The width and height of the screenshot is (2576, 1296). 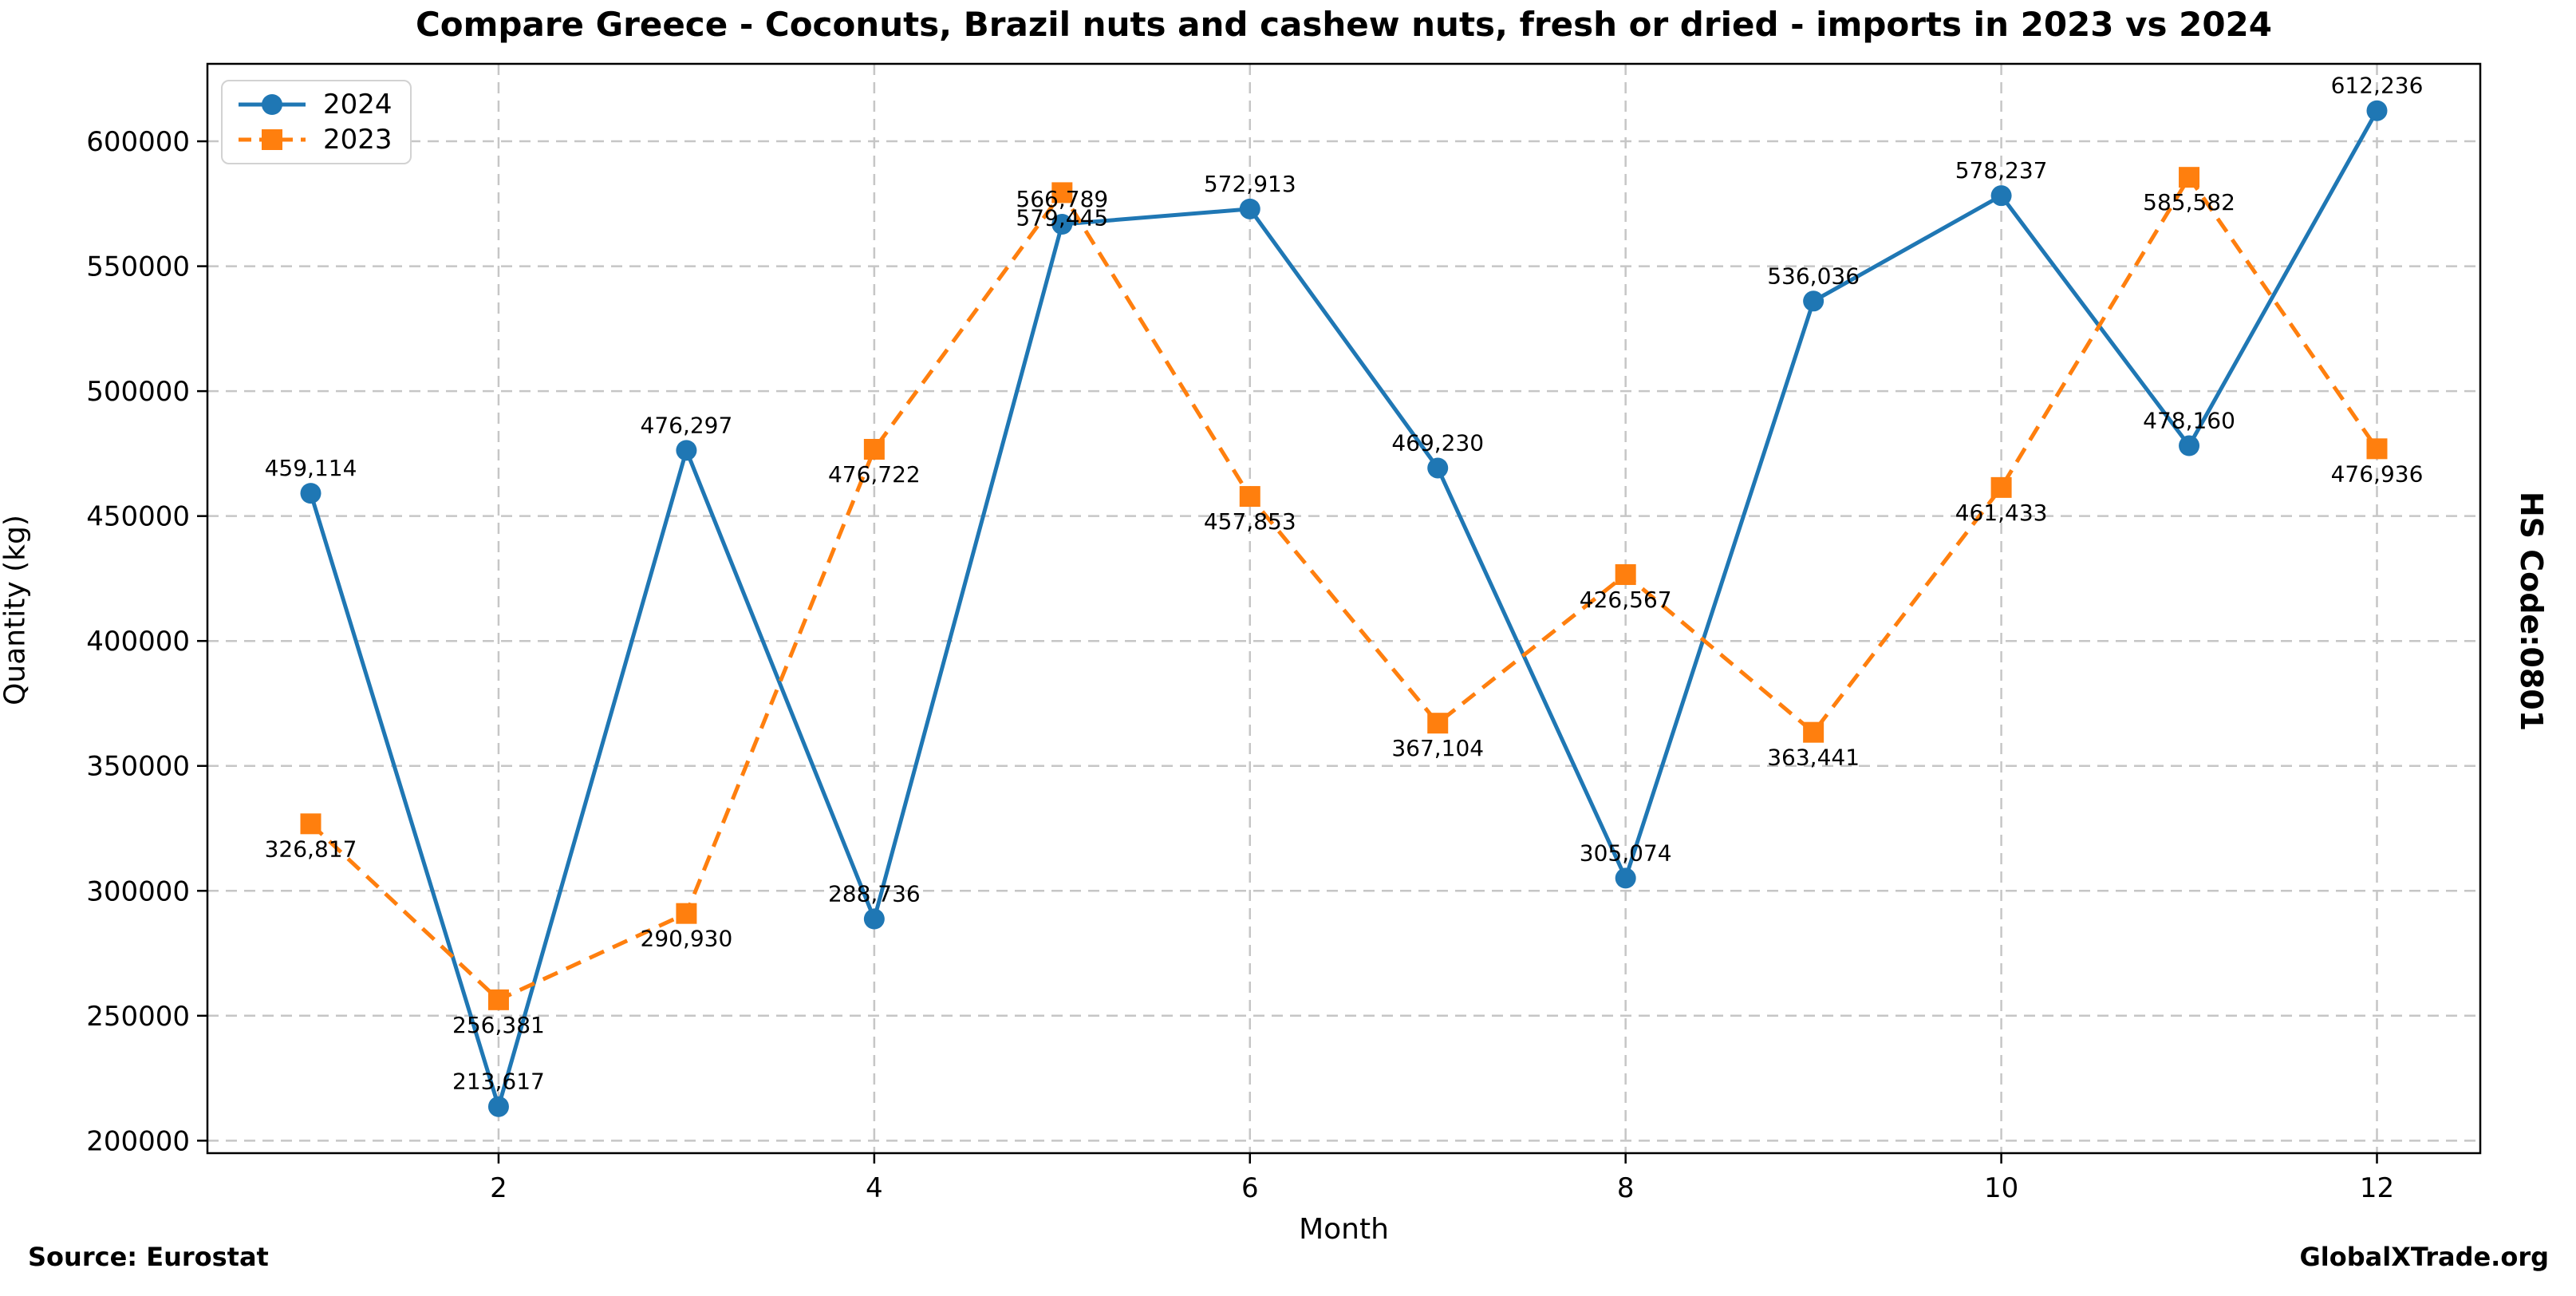 What do you see at coordinates (2001, 513) in the screenshot?
I see `point-label-2023-m10: 461,433` at bounding box center [2001, 513].